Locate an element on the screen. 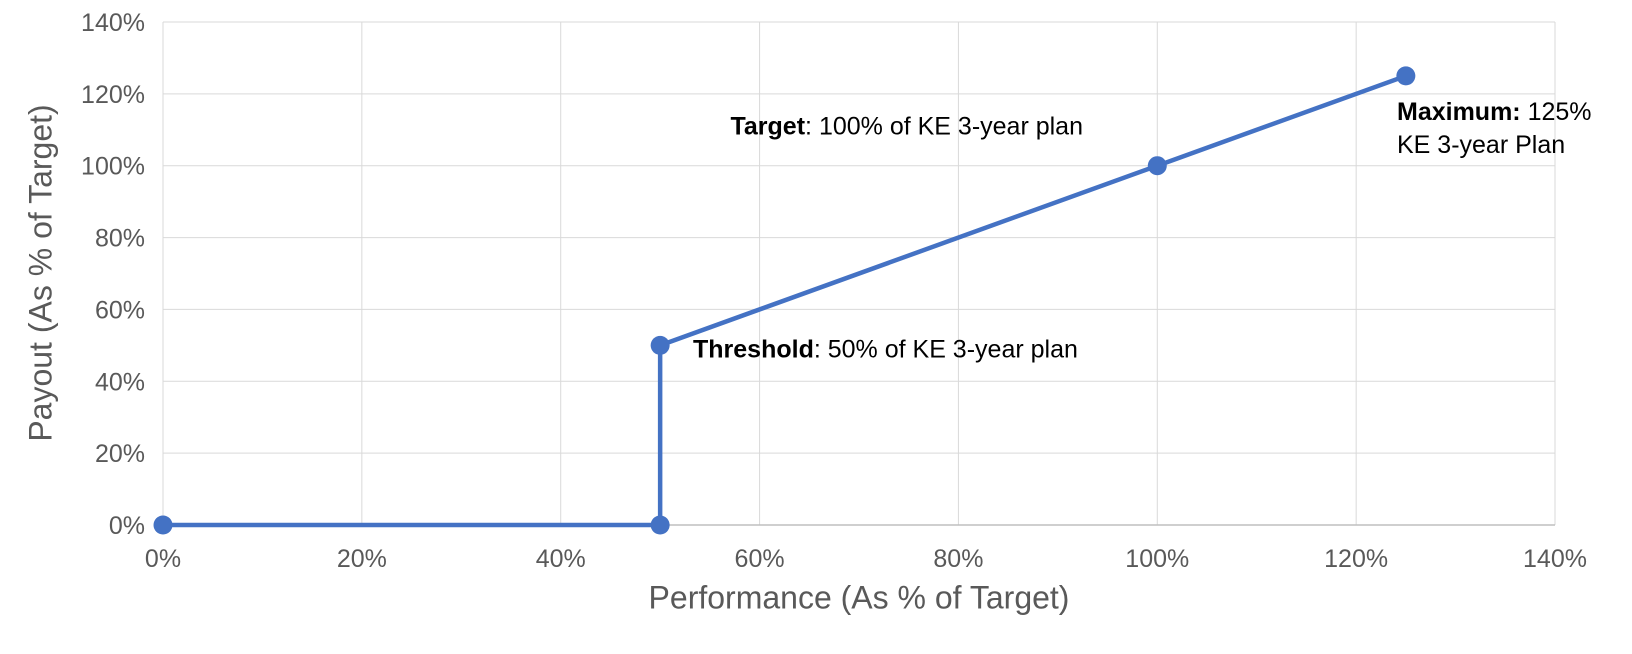  annotation-threshold: Threshold: 50% of KE 3-year plan is located at coordinates (885, 350).